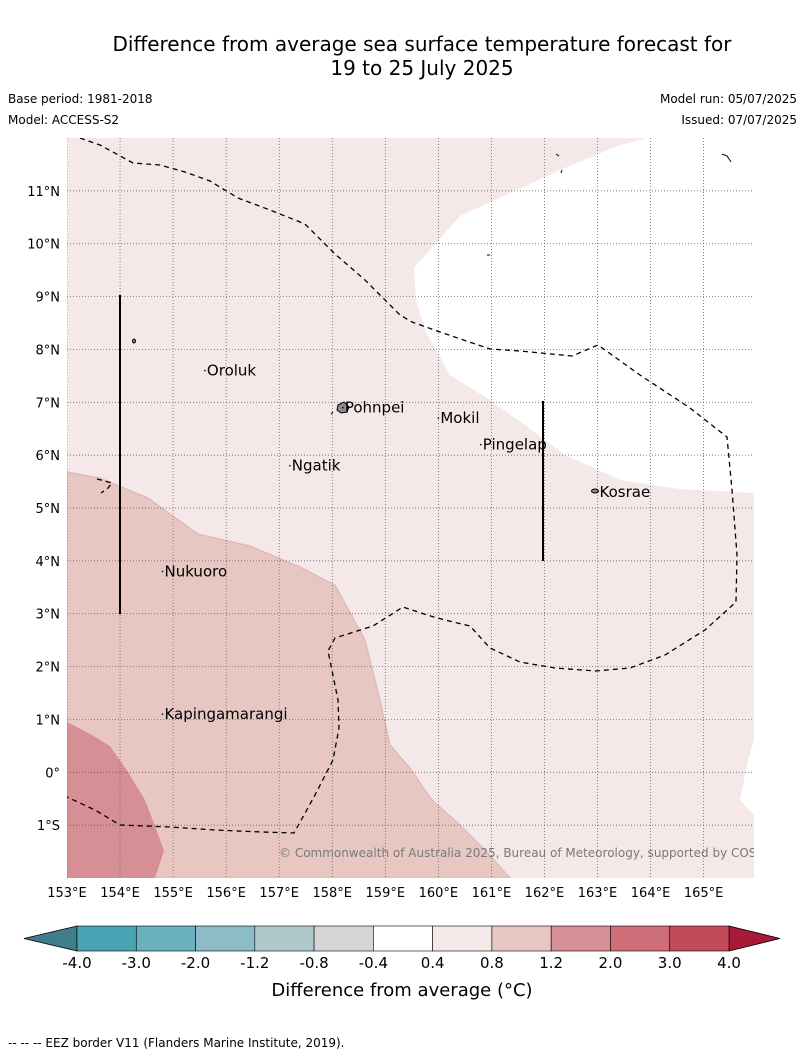  Describe the element at coordinates (670, 963) in the screenshot. I see `colorbar-tick-label: 3.0` at that location.